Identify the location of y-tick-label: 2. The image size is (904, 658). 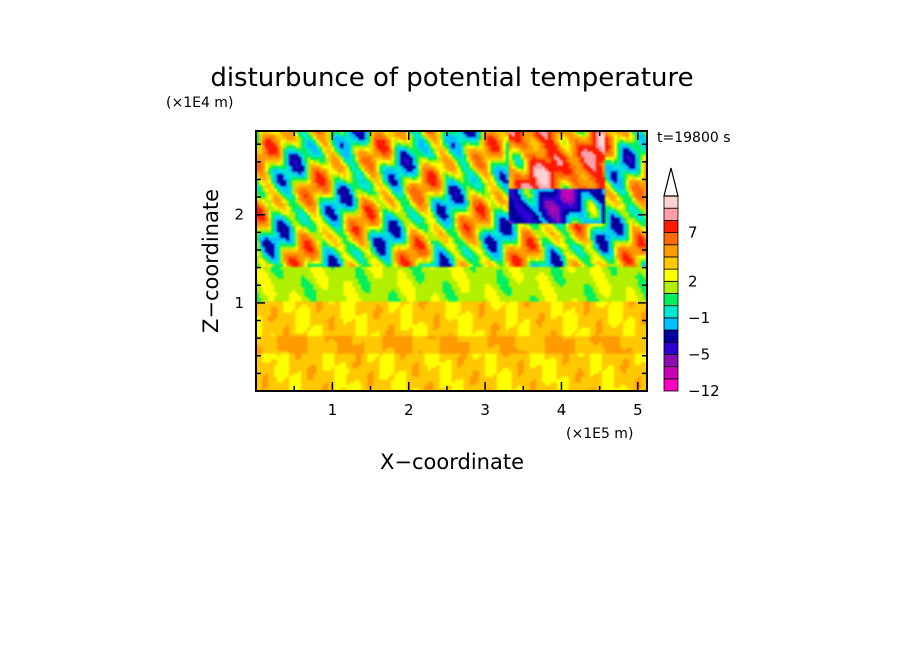
(239, 215).